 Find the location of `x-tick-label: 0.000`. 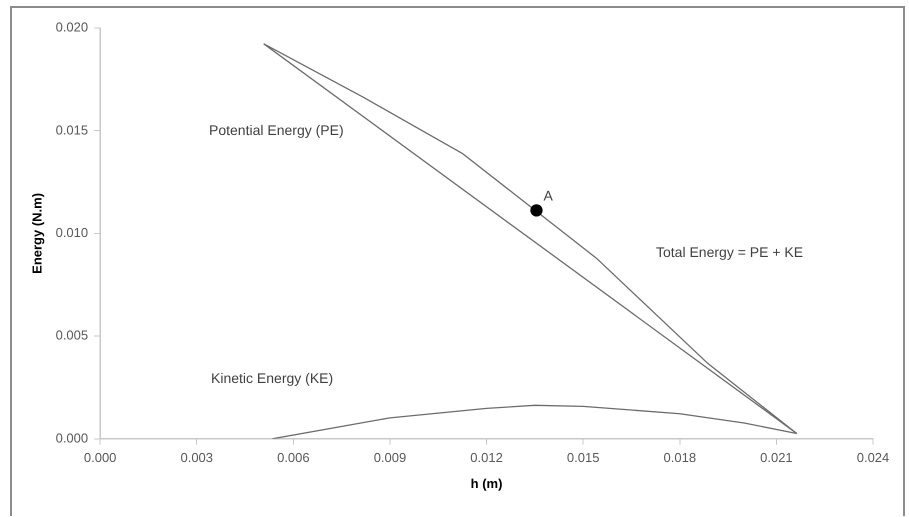

x-tick-label: 0.000 is located at coordinates (100, 458).